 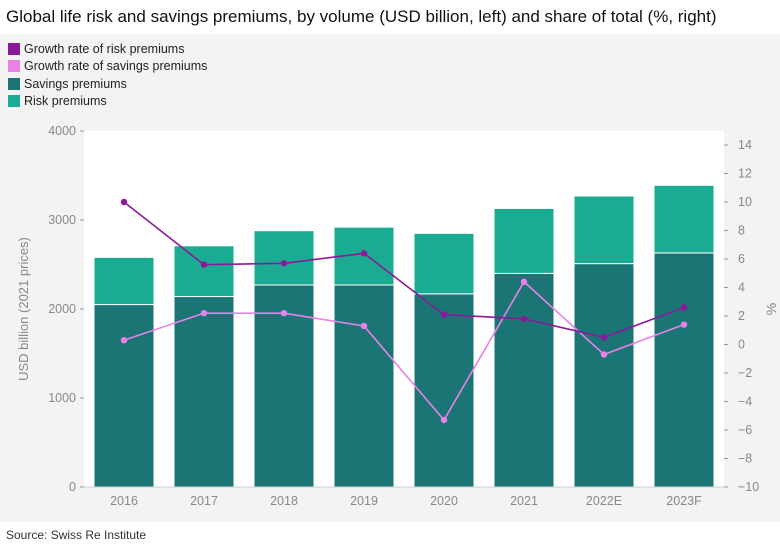 What do you see at coordinates (104, 48) in the screenshot?
I see `legend-label: Growth rate of risk premiums` at bounding box center [104, 48].